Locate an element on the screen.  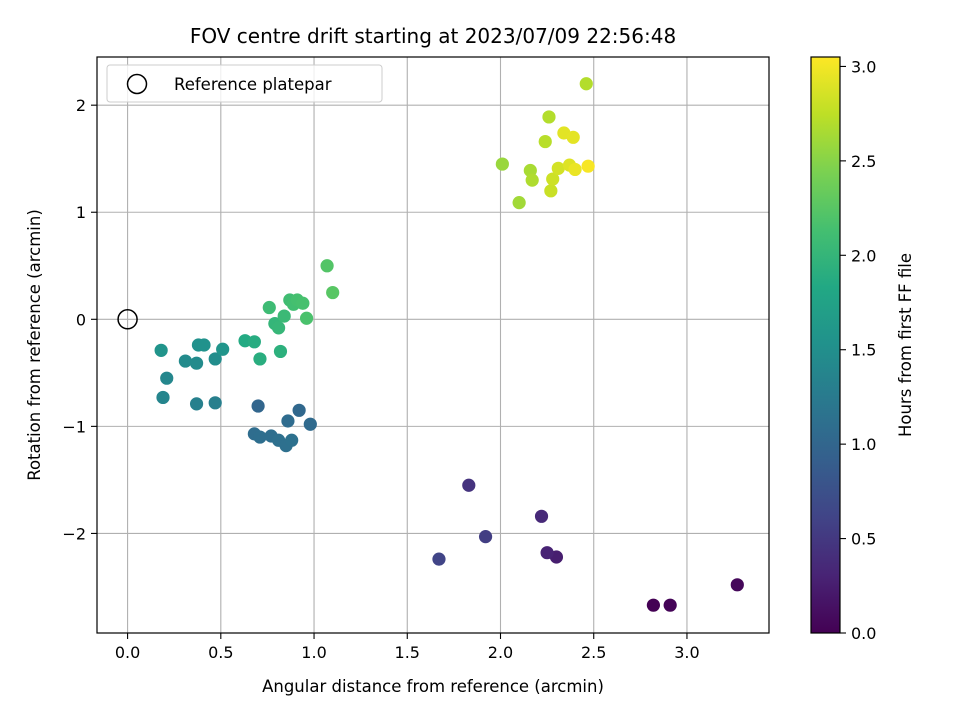
x-tick-label-3: 1.5 is located at coordinates (407, 652).